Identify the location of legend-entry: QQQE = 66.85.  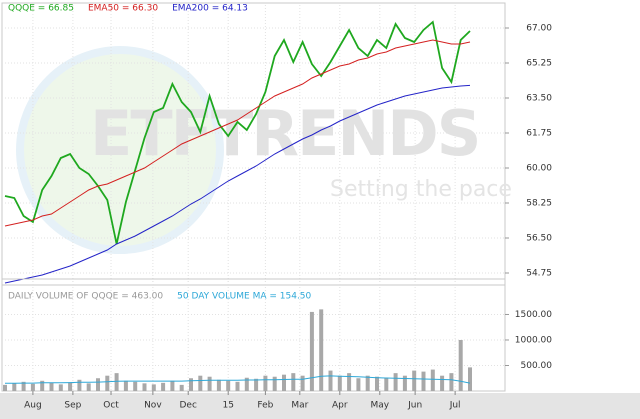
(41, 9).